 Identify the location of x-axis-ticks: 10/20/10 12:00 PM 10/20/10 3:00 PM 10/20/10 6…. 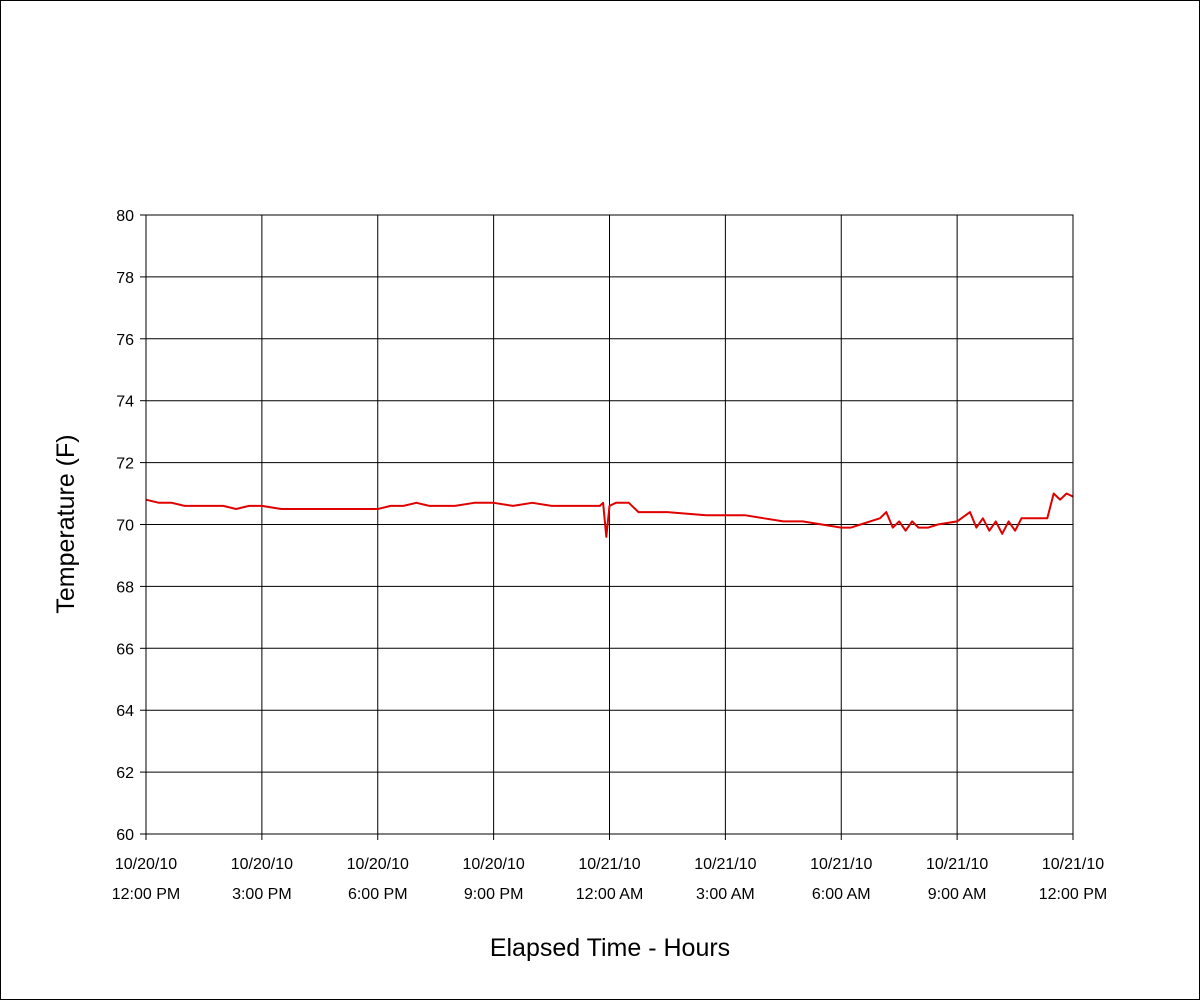
(609, 868).